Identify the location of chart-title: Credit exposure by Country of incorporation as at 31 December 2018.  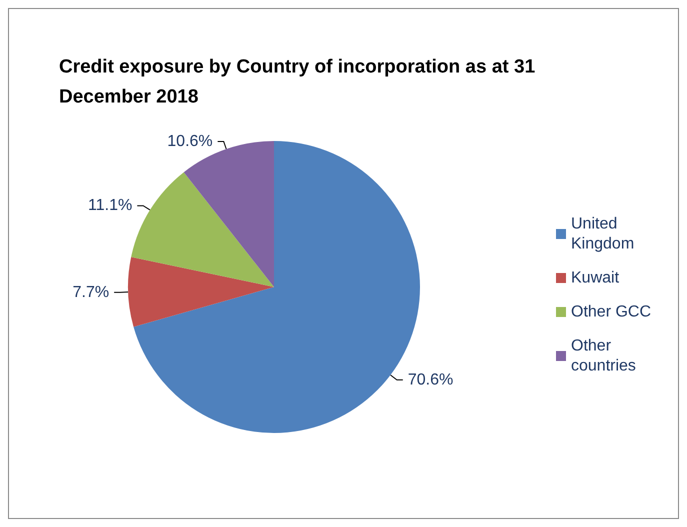
(299, 82).